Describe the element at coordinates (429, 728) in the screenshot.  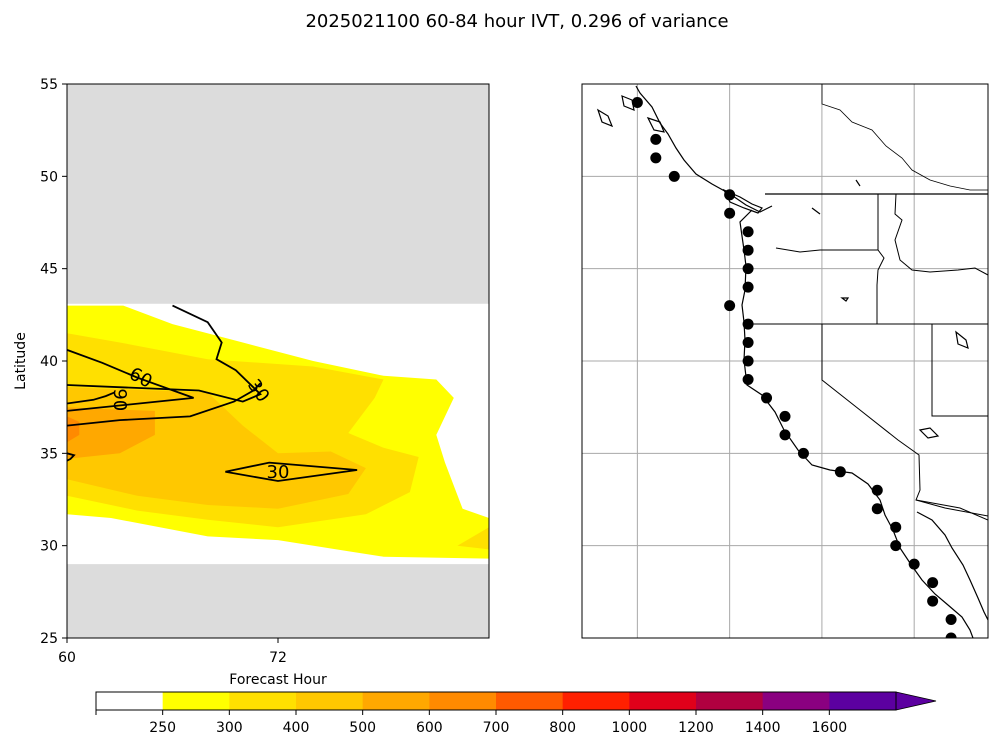
I see `colorbar-tick-label: 600` at that location.